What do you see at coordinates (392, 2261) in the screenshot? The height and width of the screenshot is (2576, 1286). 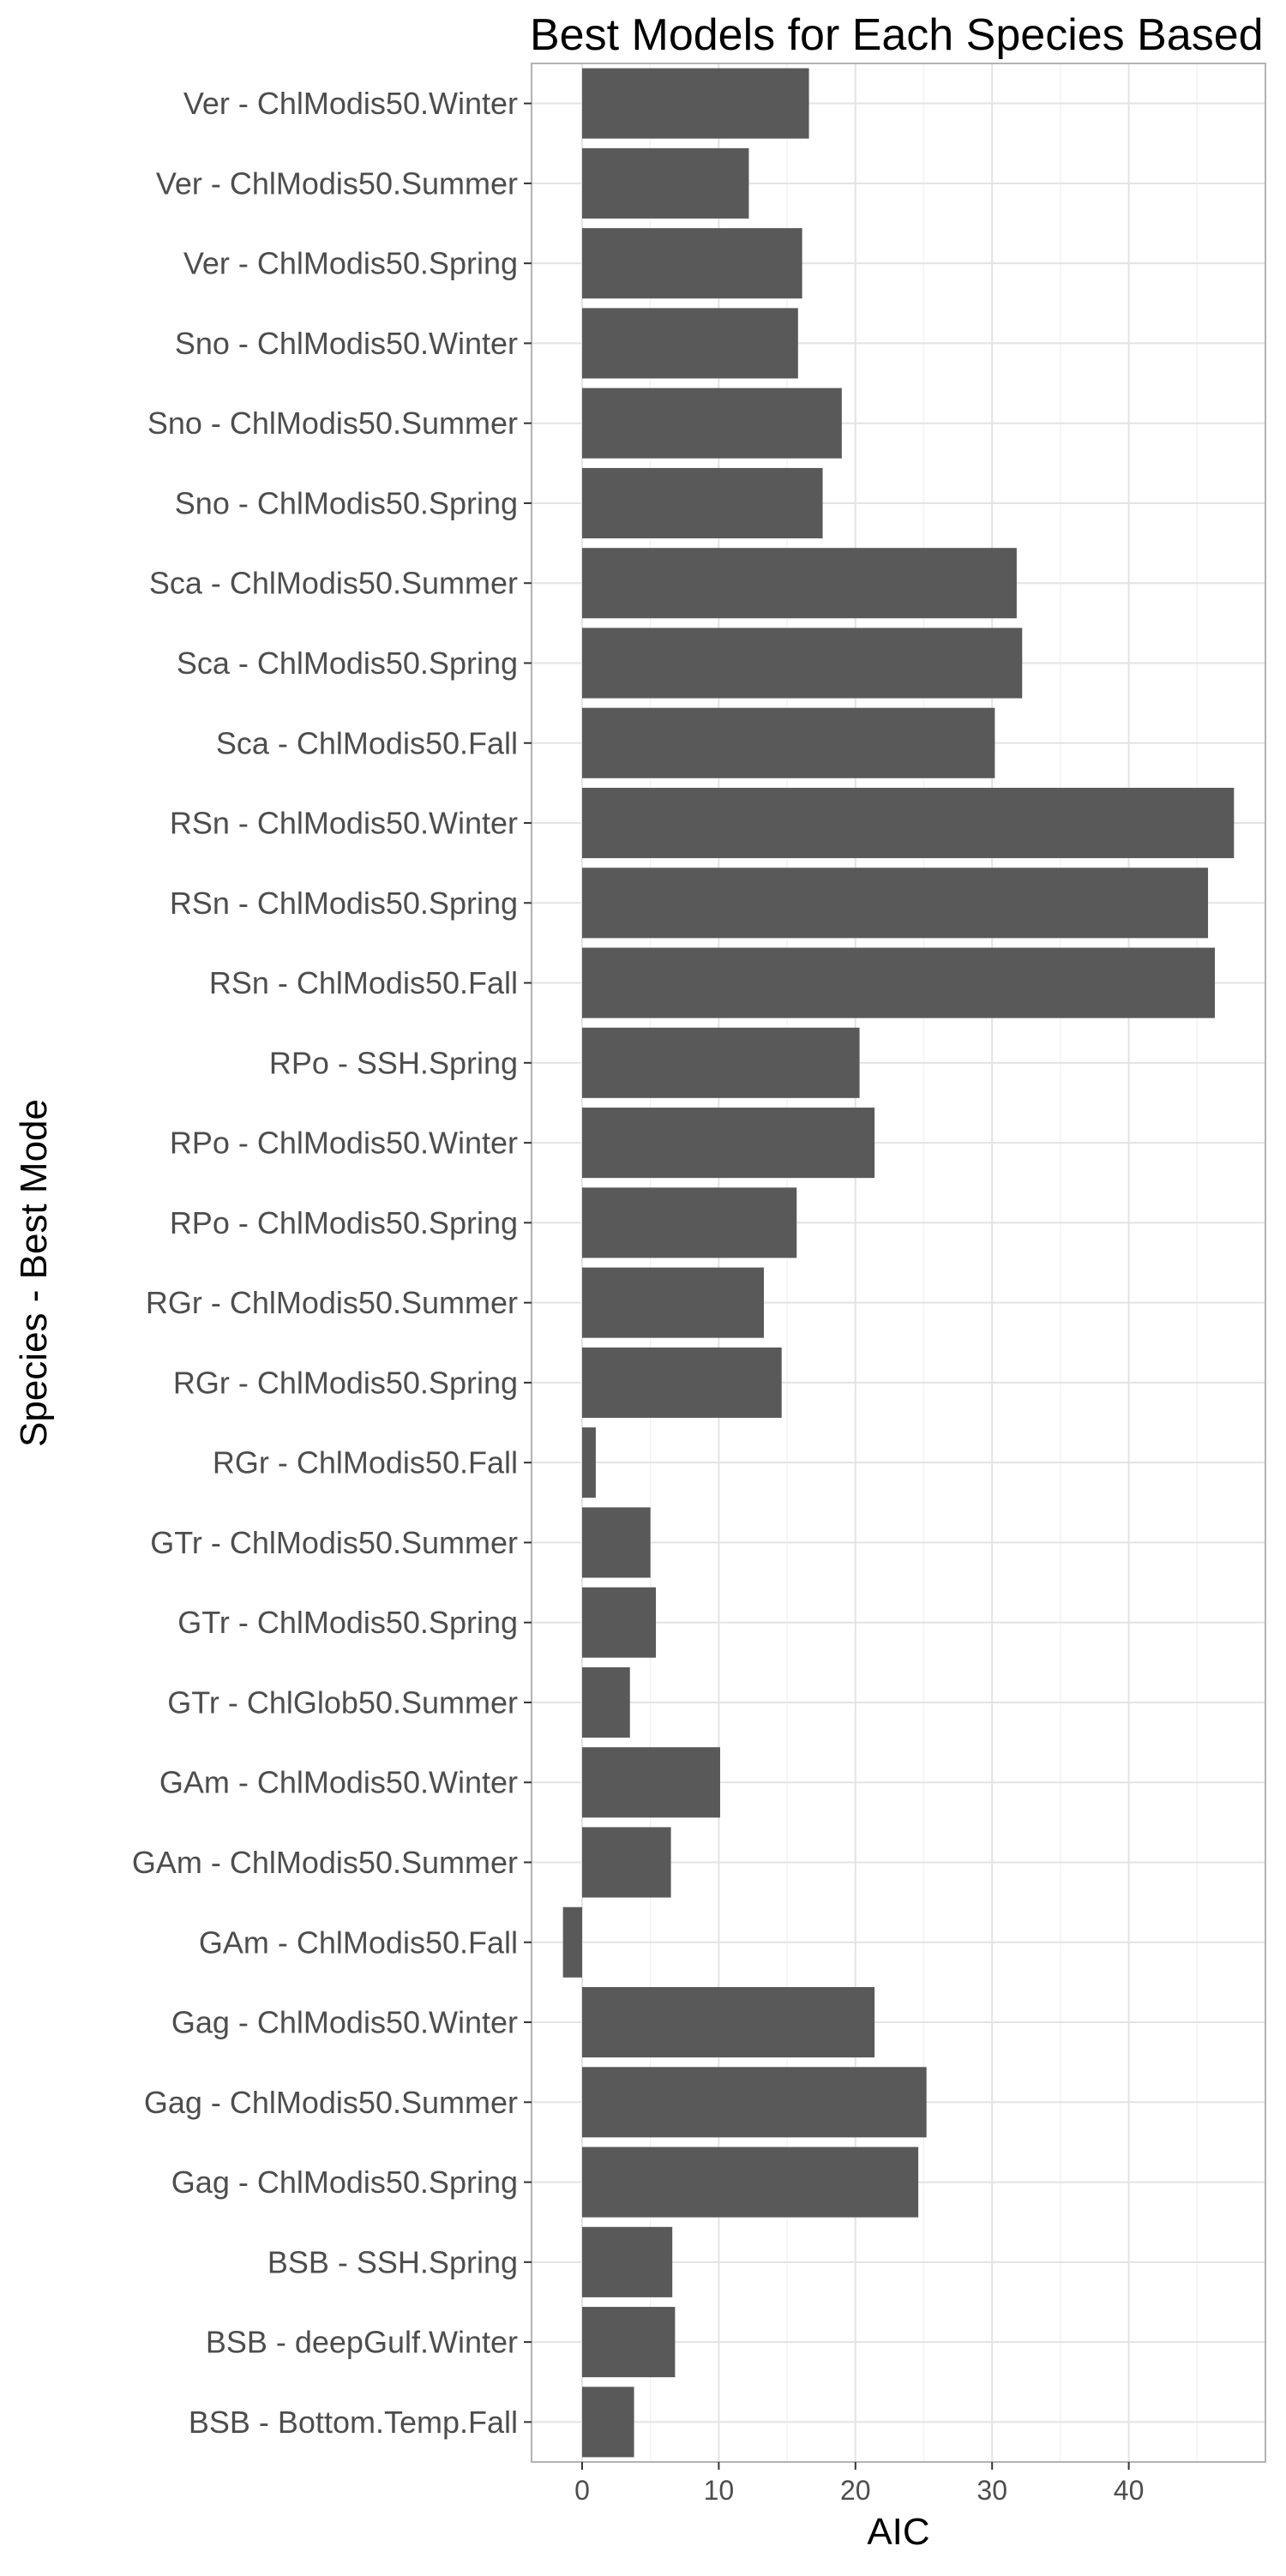 I see `y-tick-label: BSB - SSH.Spring` at bounding box center [392, 2261].